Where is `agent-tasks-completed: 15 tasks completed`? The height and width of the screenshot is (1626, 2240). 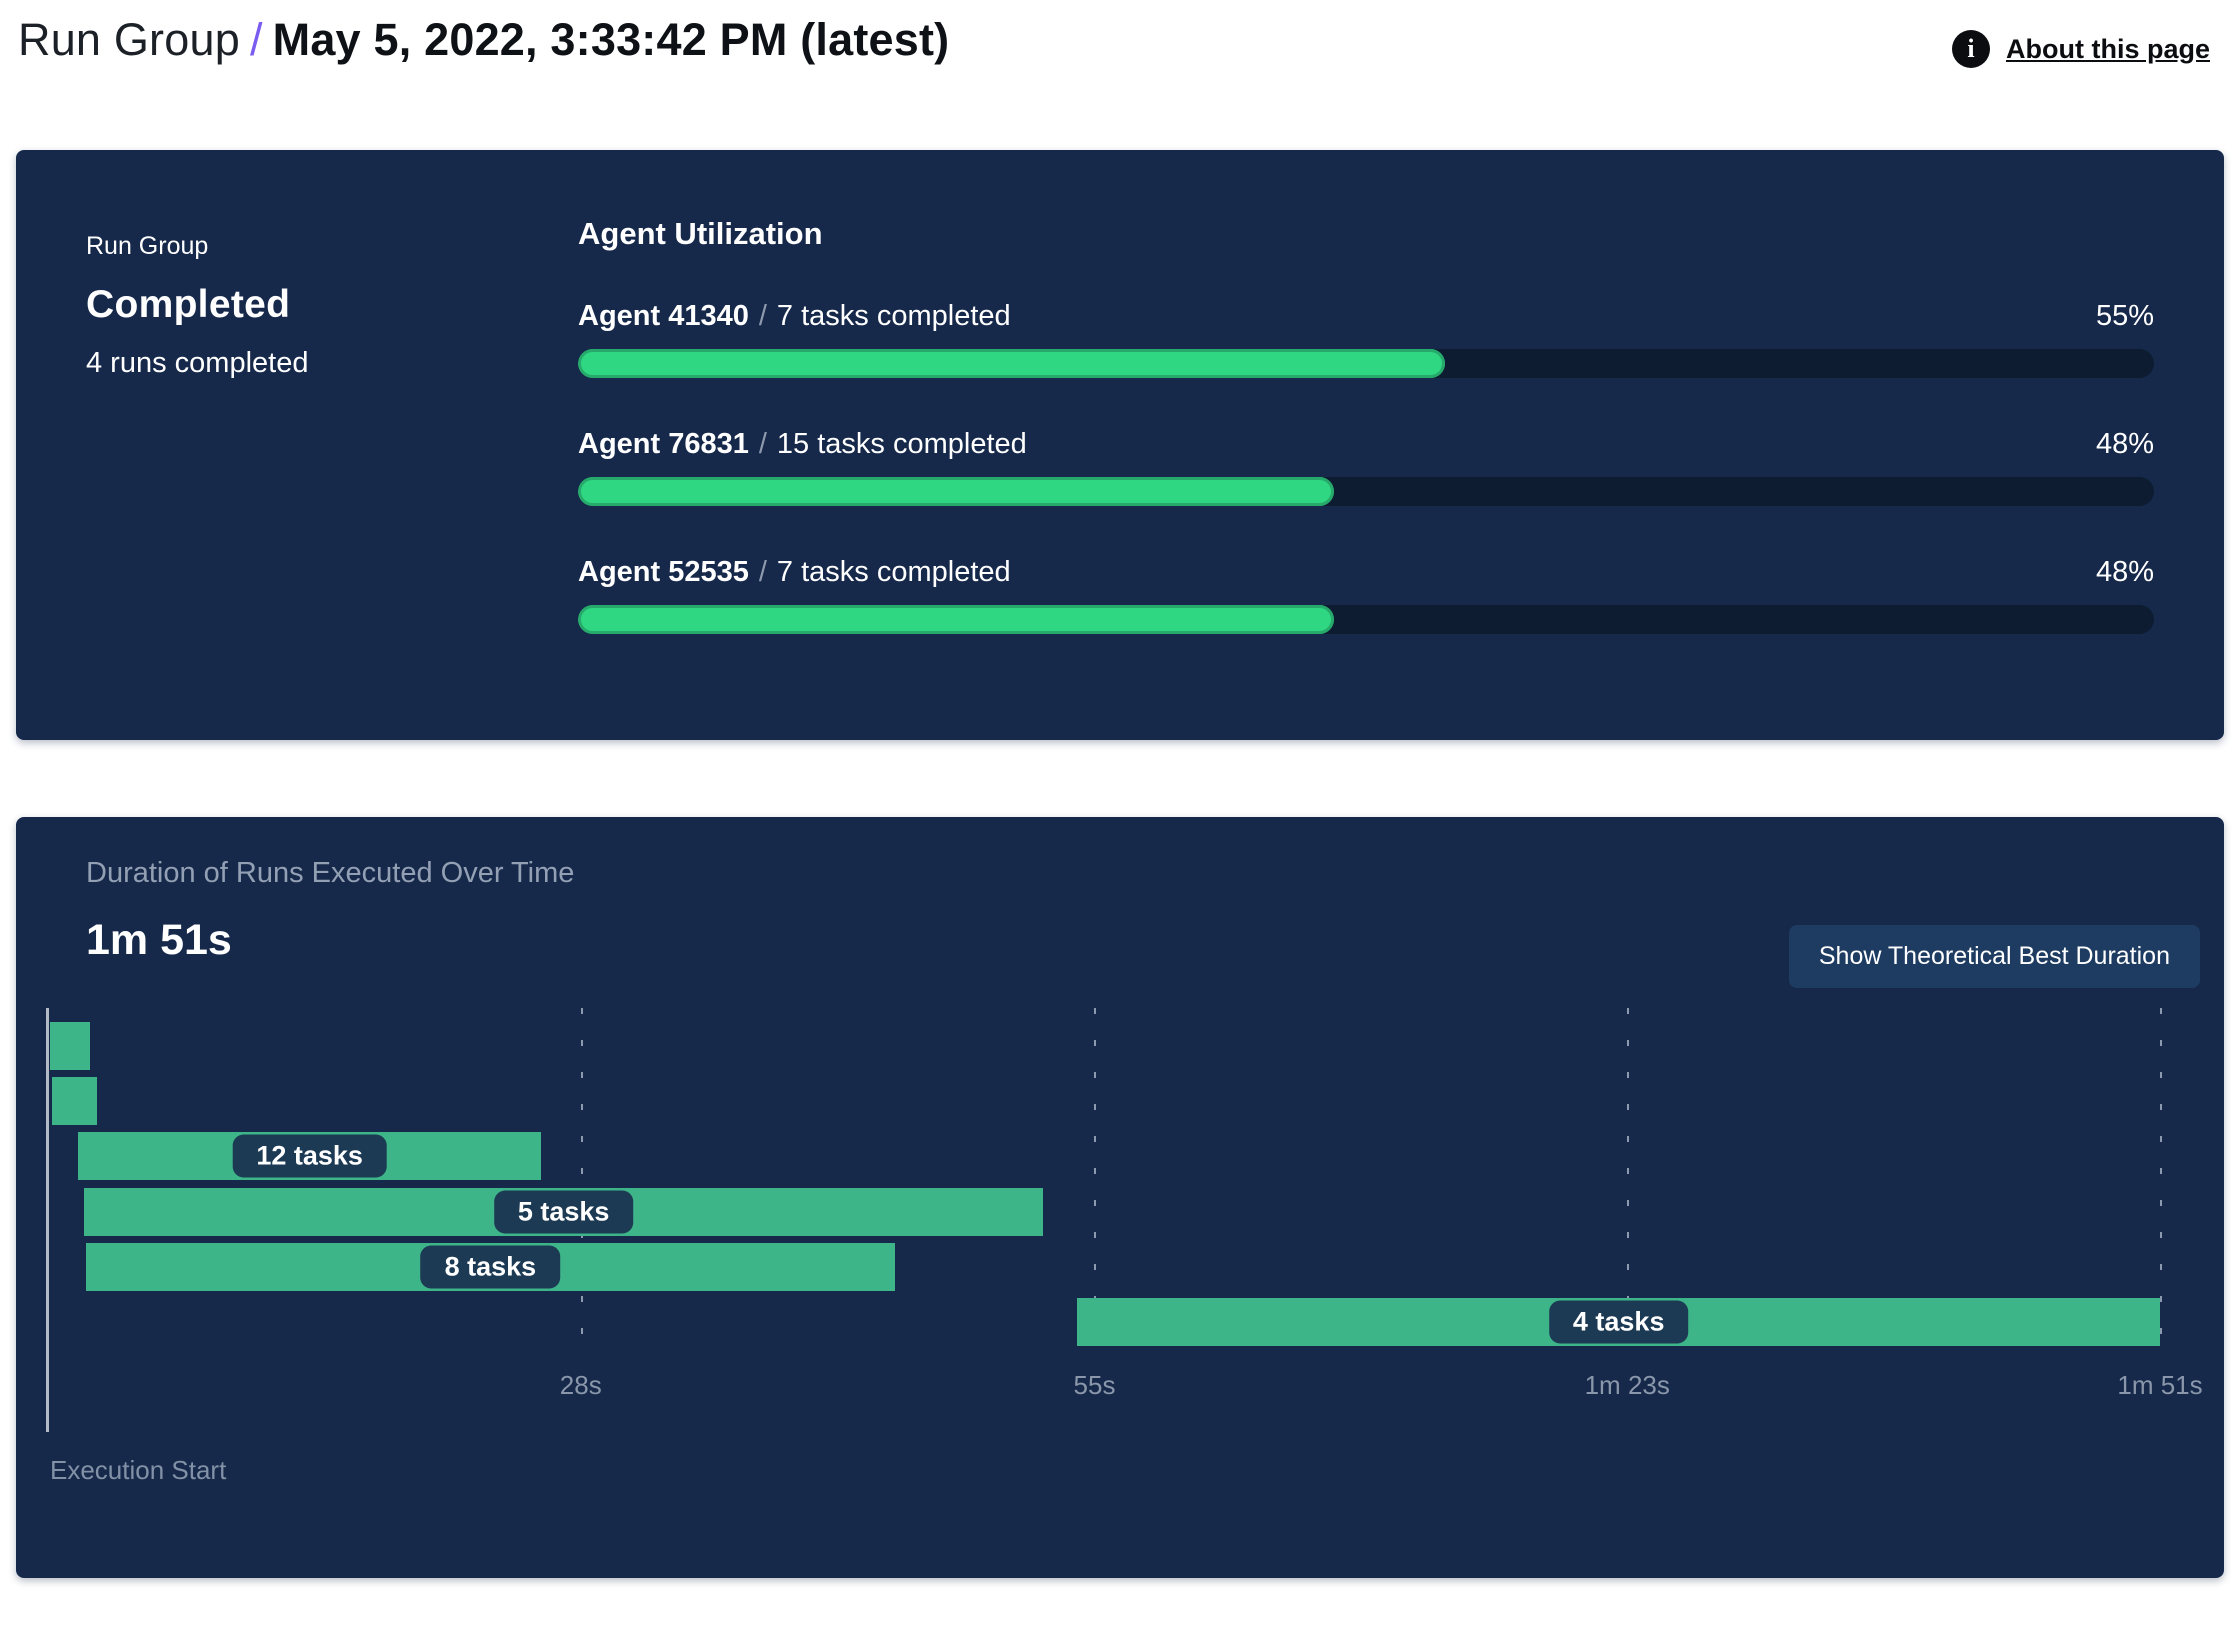
agent-tasks-completed: 15 tasks completed is located at coordinates (901, 444).